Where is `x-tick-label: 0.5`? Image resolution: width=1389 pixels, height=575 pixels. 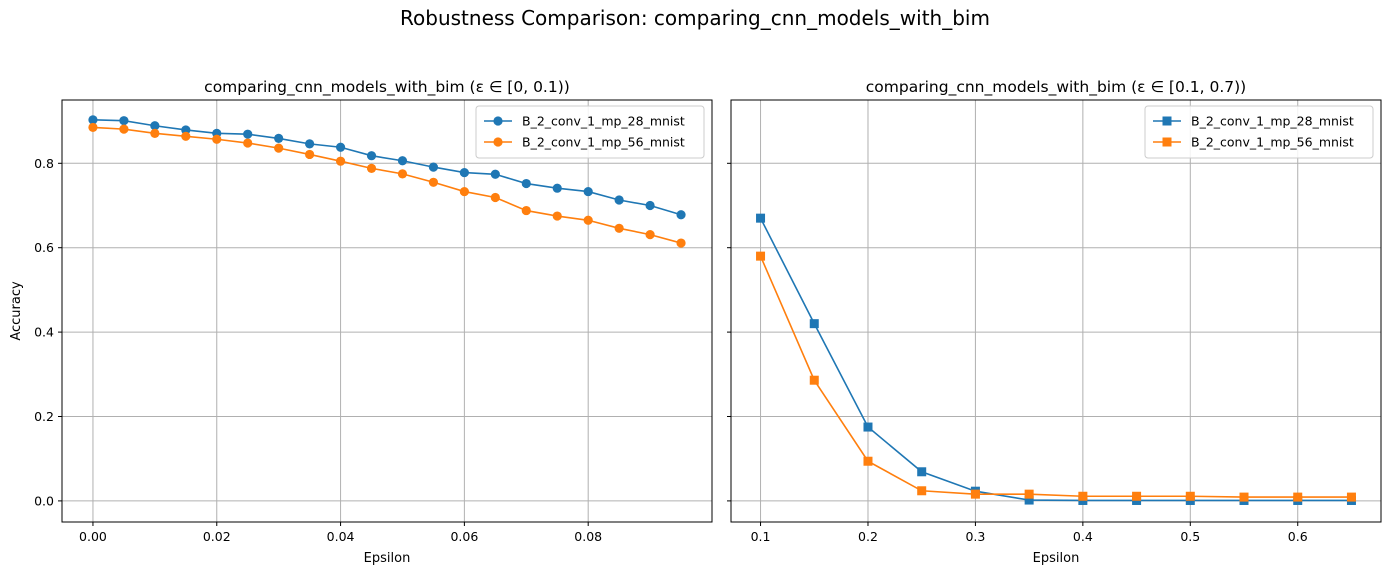 x-tick-label: 0.5 is located at coordinates (1190, 536).